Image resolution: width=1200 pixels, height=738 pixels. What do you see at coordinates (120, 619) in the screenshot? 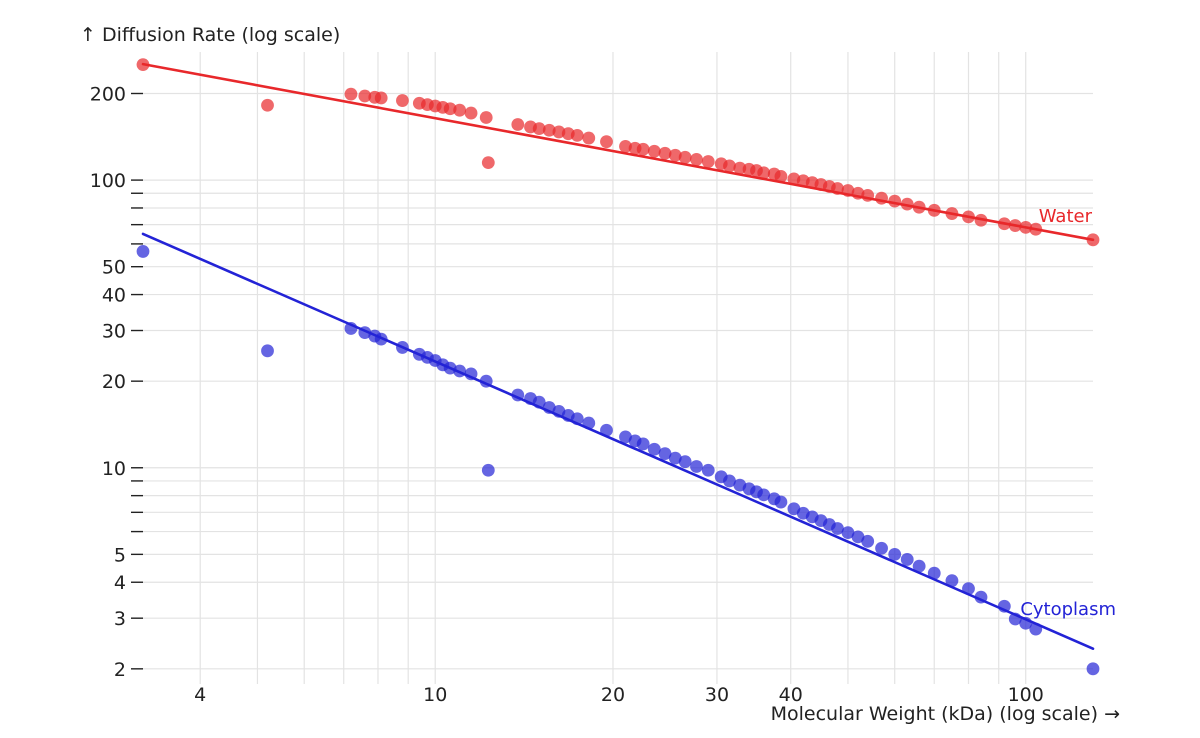
I see `y-tick-label: 3` at bounding box center [120, 619].